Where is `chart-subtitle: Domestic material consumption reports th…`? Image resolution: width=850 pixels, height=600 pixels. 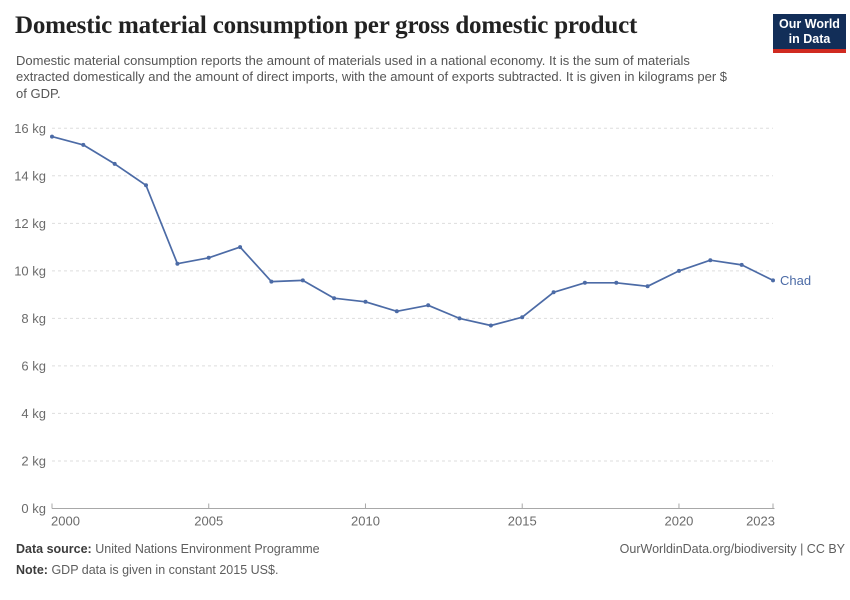 chart-subtitle: Domestic material consumption reports th… is located at coordinates (372, 77).